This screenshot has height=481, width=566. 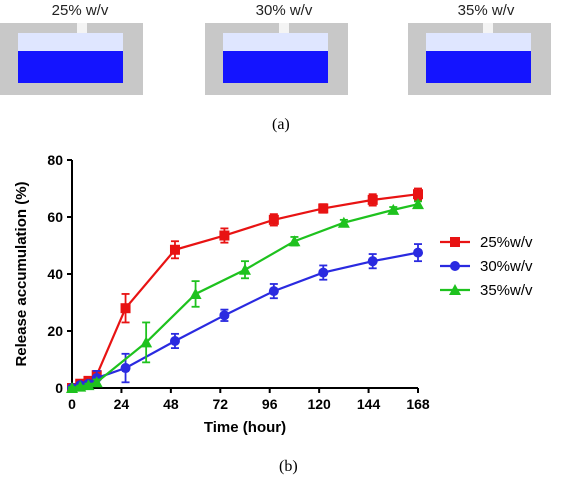 I want to click on x-tick-label: 96, so click(x=270, y=404).